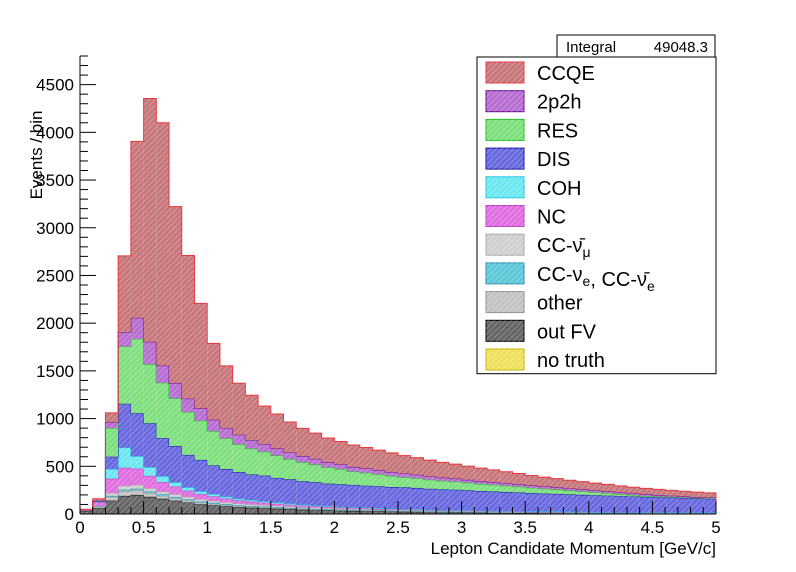 The height and width of the screenshot is (572, 796). Describe the element at coordinates (461, 527) in the screenshot. I see `x-tick-label: 3` at that location.